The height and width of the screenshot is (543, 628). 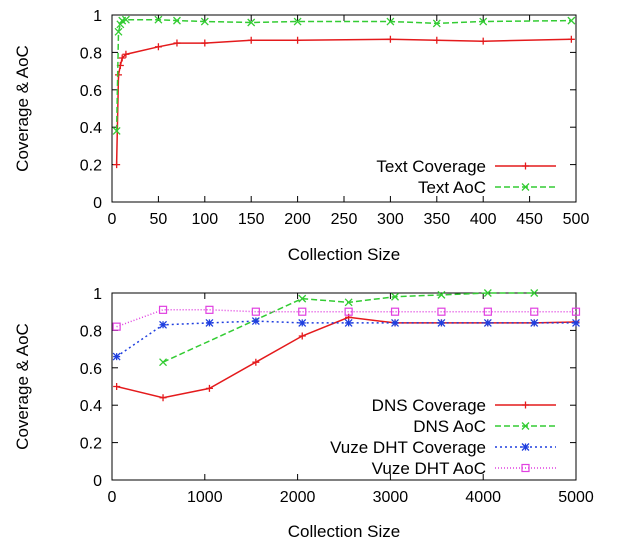 I want to click on x-axis-label: Collection Size, so click(x=344, y=531).